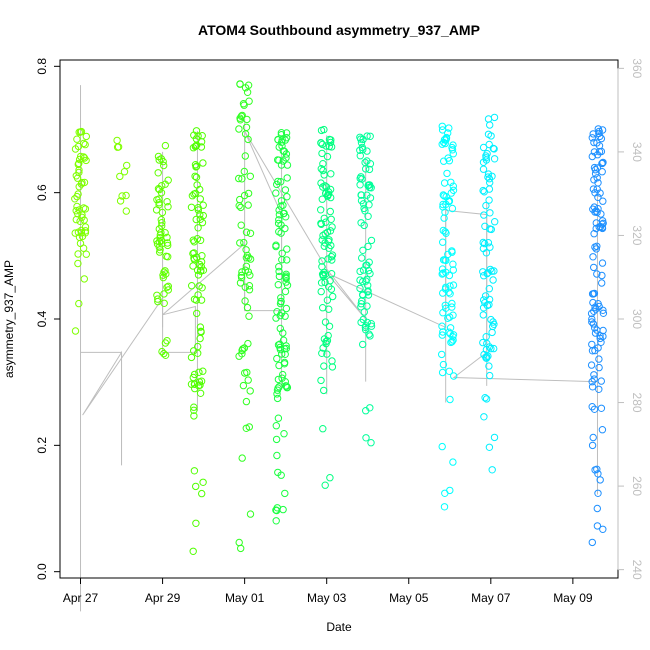 The width and height of the screenshot is (650, 650). Describe the element at coordinates (47, 319) in the screenshot. I see `y-axis: 0.0 0.2 0.4 0.6 0.8` at that location.